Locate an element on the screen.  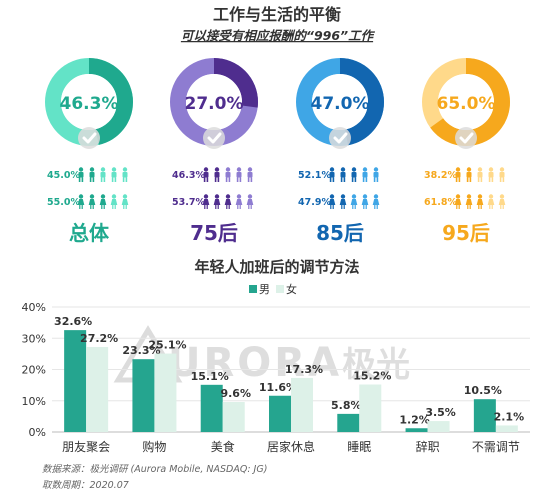
legend-swatch-male is located at coordinates (253, 289).